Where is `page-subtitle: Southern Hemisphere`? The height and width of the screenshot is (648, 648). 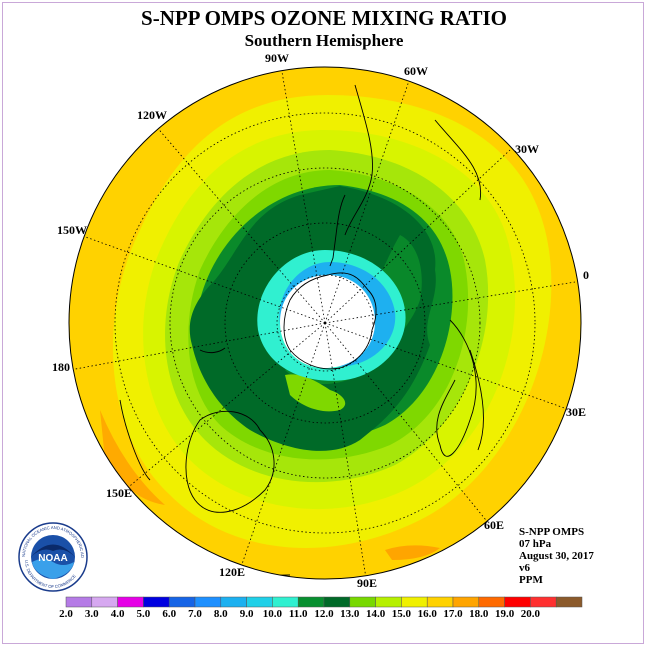 page-subtitle: Southern Hemisphere is located at coordinates (324, 40).